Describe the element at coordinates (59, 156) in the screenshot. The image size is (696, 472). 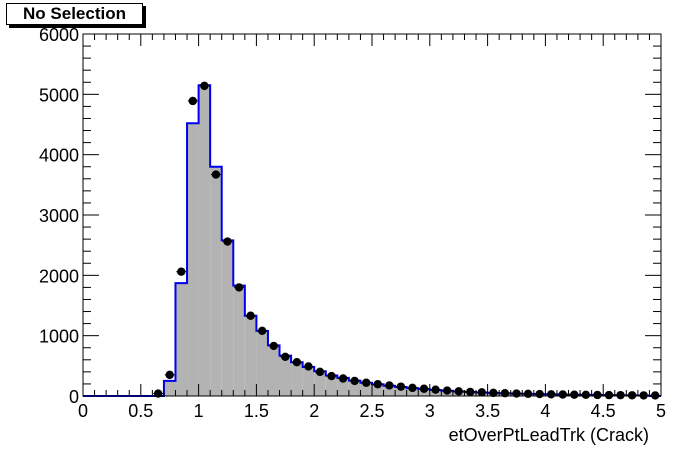
I see `y-tick-label: 4000` at that location.